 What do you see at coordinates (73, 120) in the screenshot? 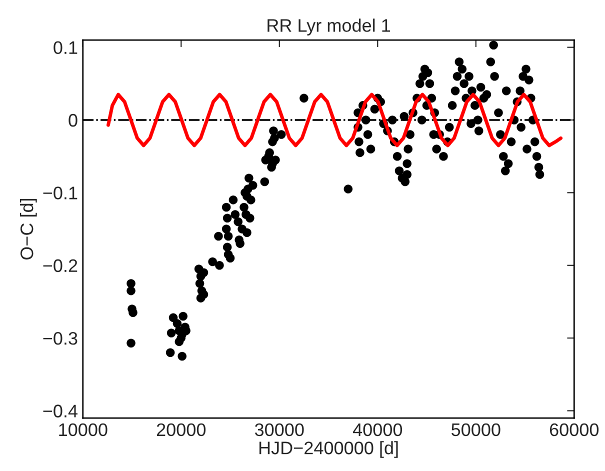
I see `y-tick-label: 0` at bounding box center [73, 120].